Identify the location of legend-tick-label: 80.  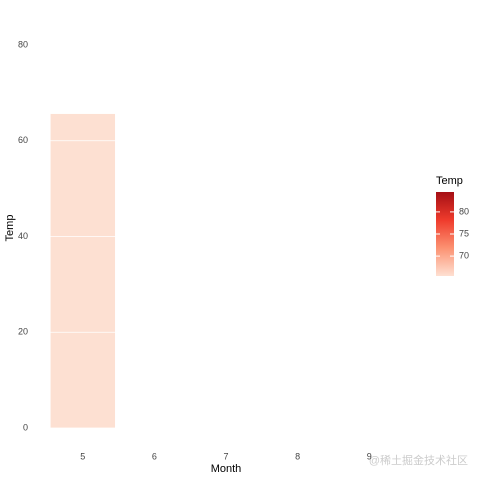
(464, 211).